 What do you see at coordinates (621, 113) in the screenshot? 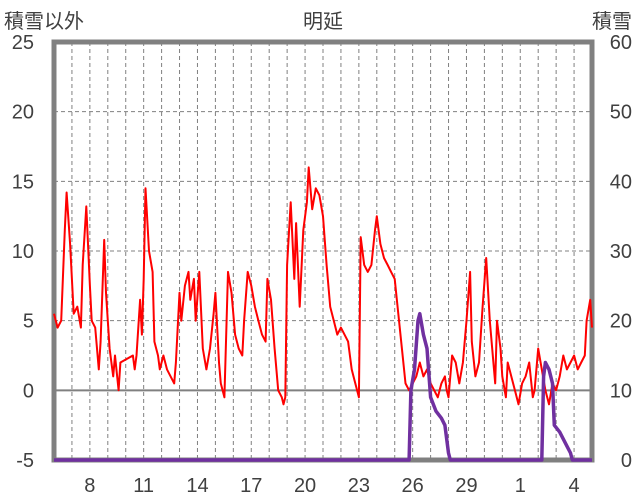
I see `right-tick-label: 50` at bounding box center [621, 113].